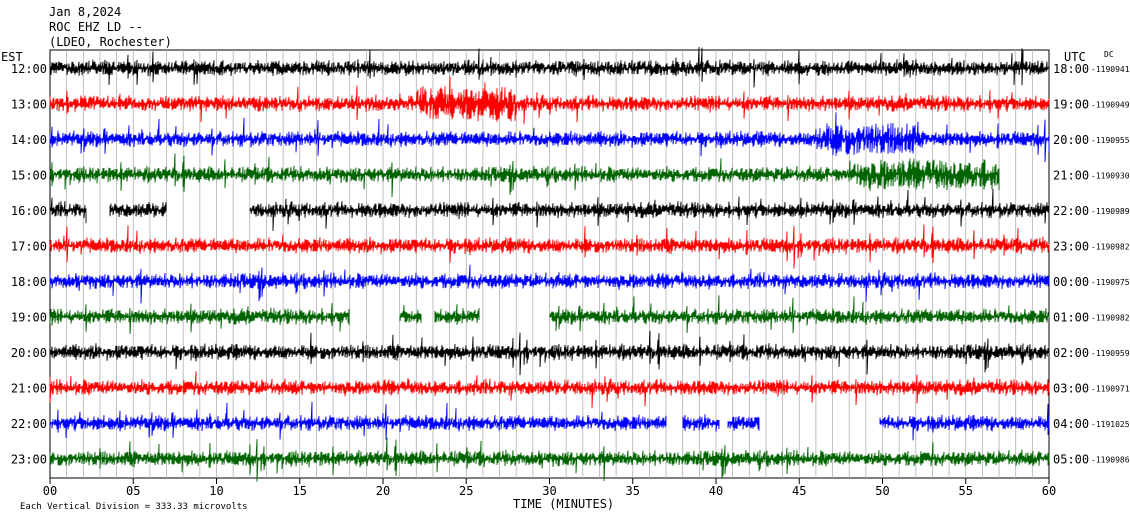 This screenshot has width=1130, height=519. I want to click on dc-offset-label: -1190941, so click(1110, 69).